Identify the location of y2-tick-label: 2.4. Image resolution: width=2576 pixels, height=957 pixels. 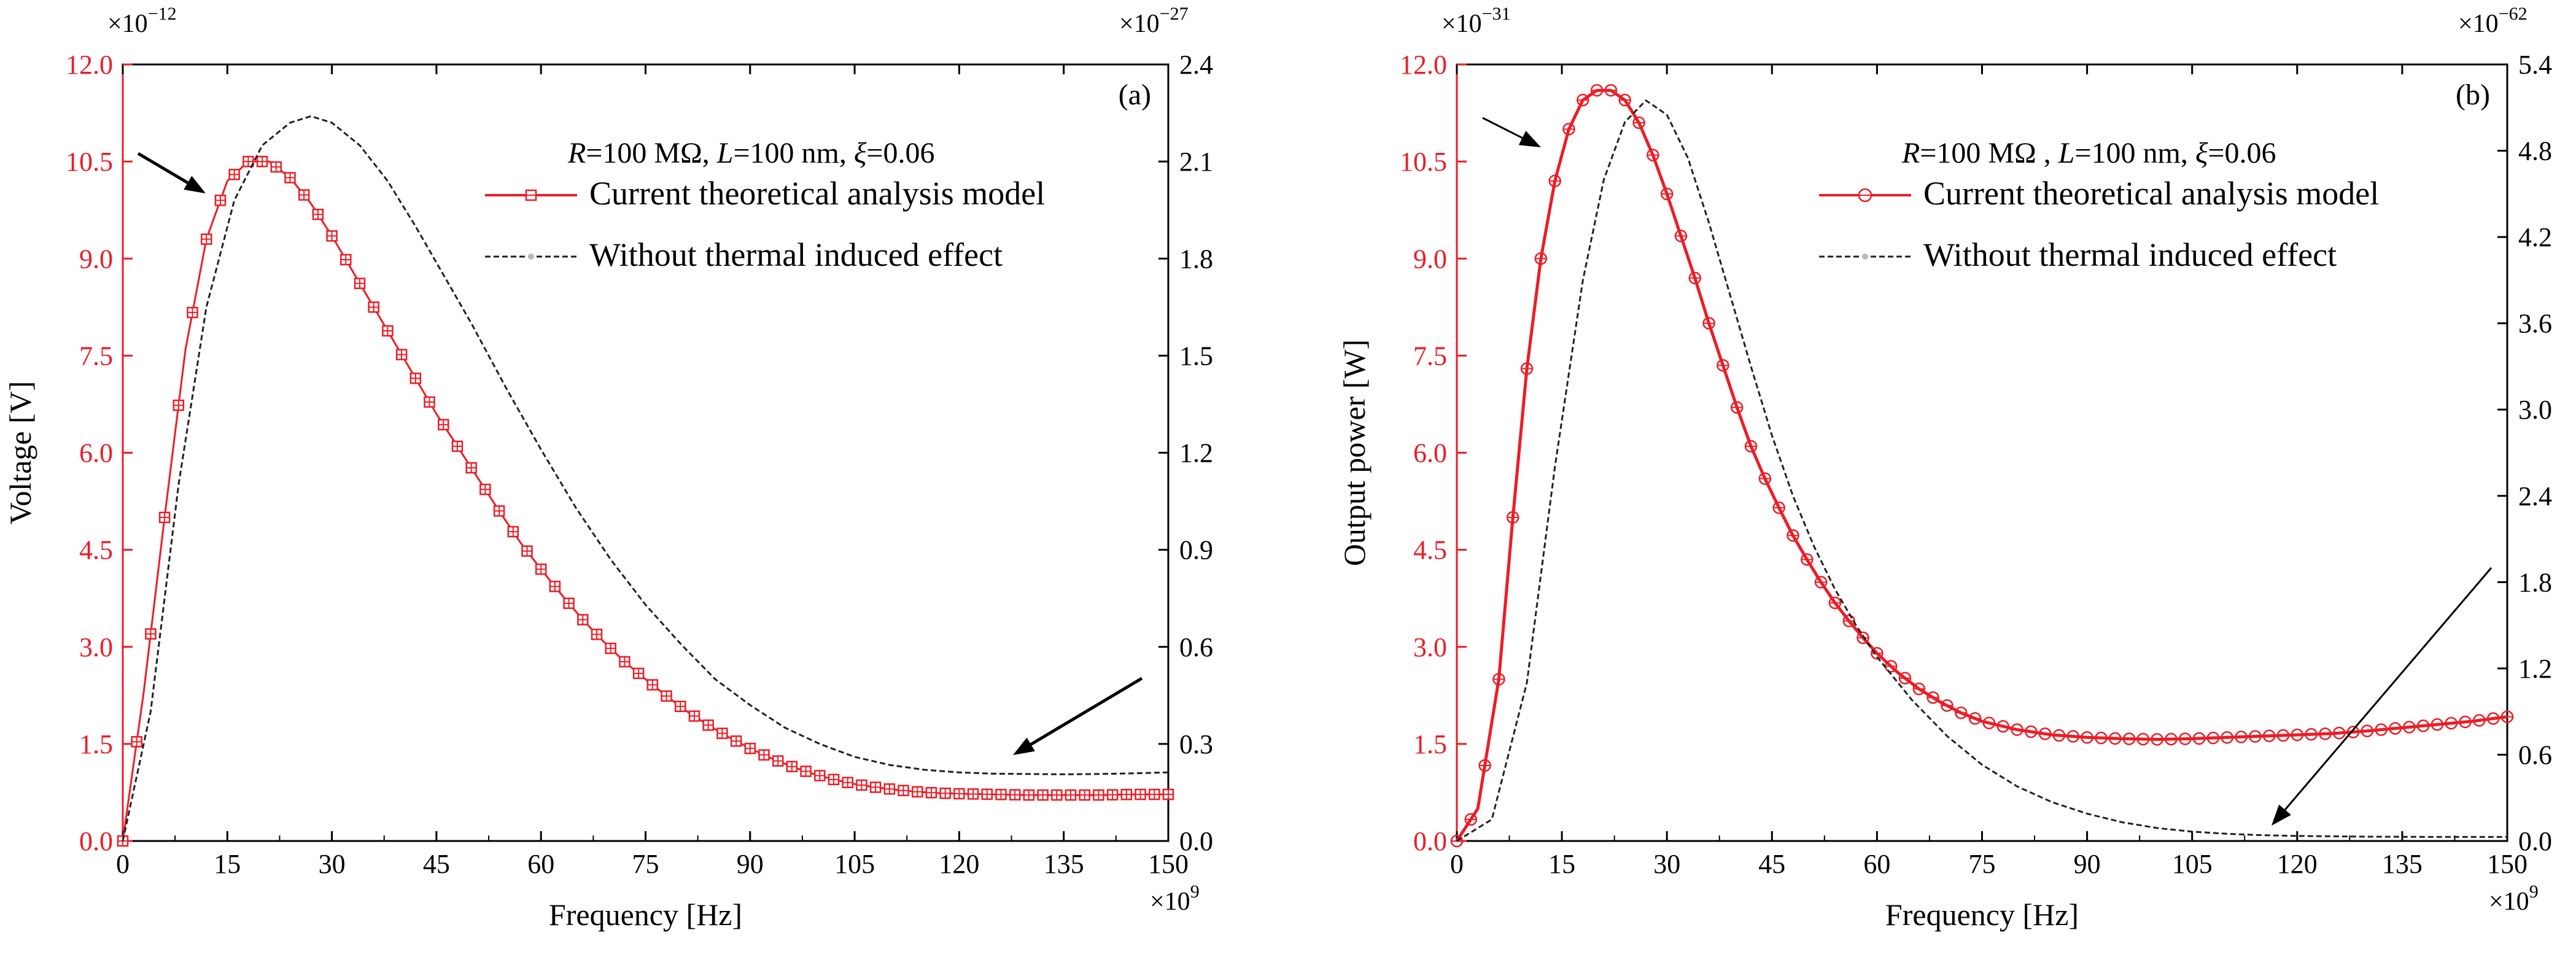
(1196, 65).